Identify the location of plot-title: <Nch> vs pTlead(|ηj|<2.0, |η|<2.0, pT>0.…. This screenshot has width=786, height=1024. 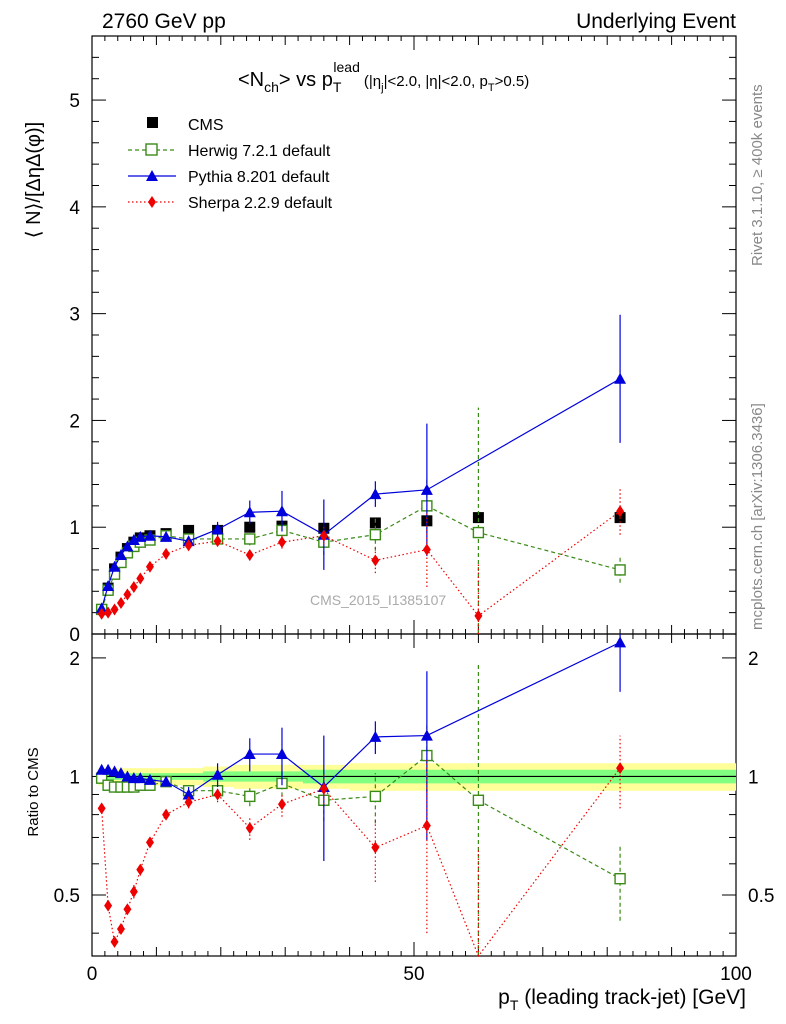
(383, 77).